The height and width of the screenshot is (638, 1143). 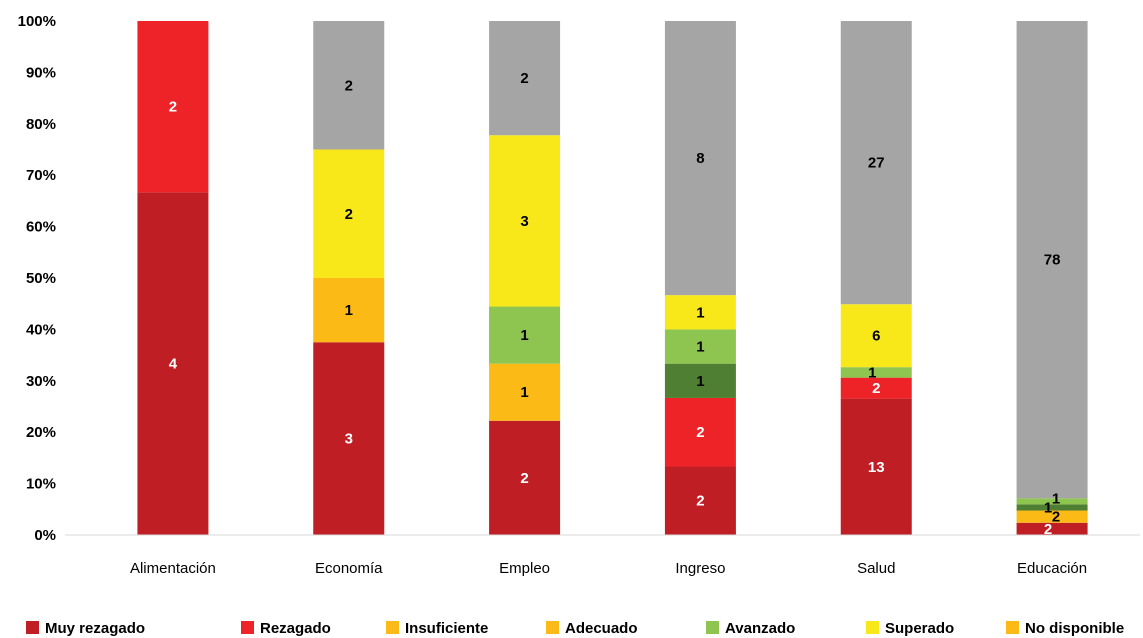 What do you see at coordinates (41, 278) in the screenshot?
I see `y-tick-label: 50%` at bounding box center [41, 278].